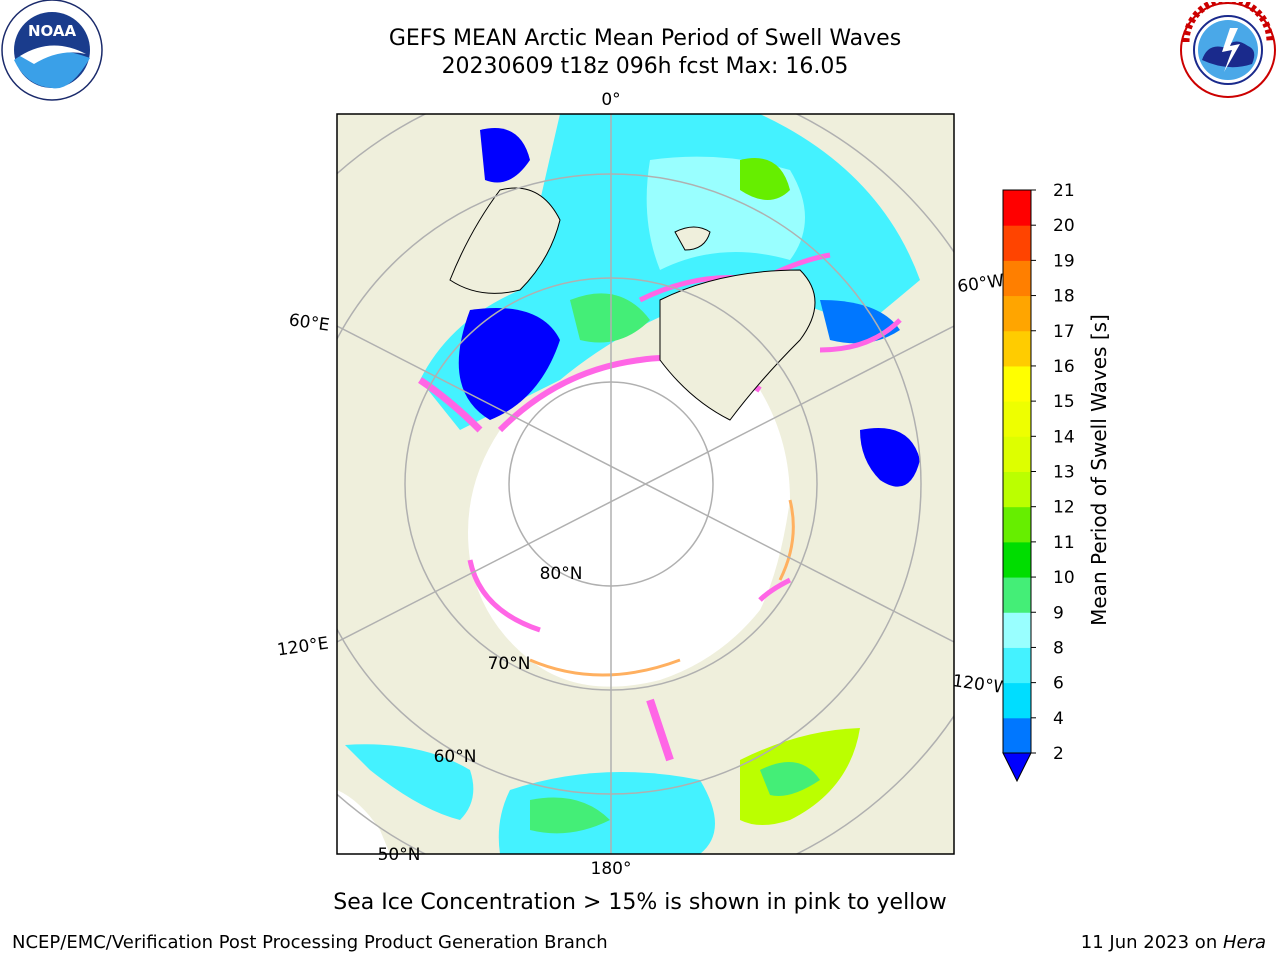  I want to click on colorbar-tick-label: 9, so click(1058, 613).